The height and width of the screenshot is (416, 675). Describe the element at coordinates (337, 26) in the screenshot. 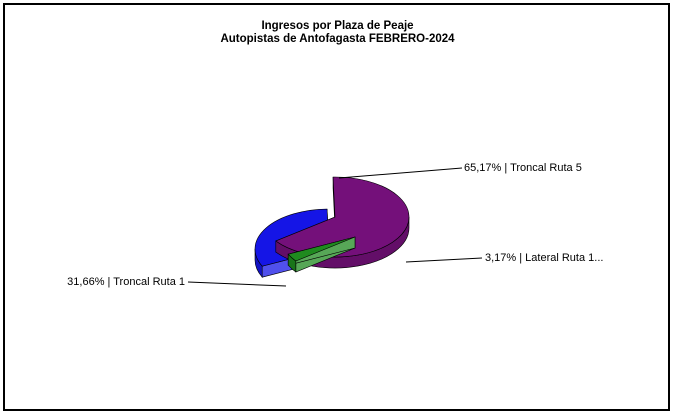

I see `chart-title: Ingresos por Plaza de Peaje` at that location.